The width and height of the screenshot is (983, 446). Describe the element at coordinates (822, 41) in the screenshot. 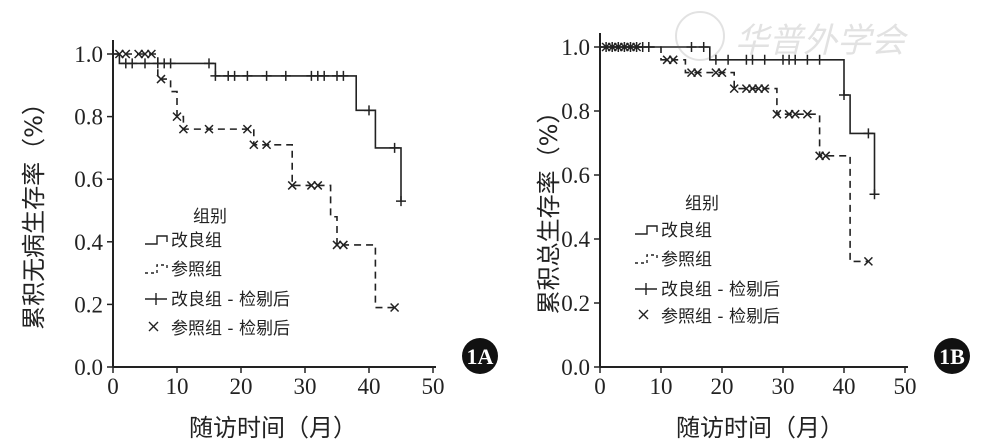

I see `watermark-text: 华普外学会` at that location.